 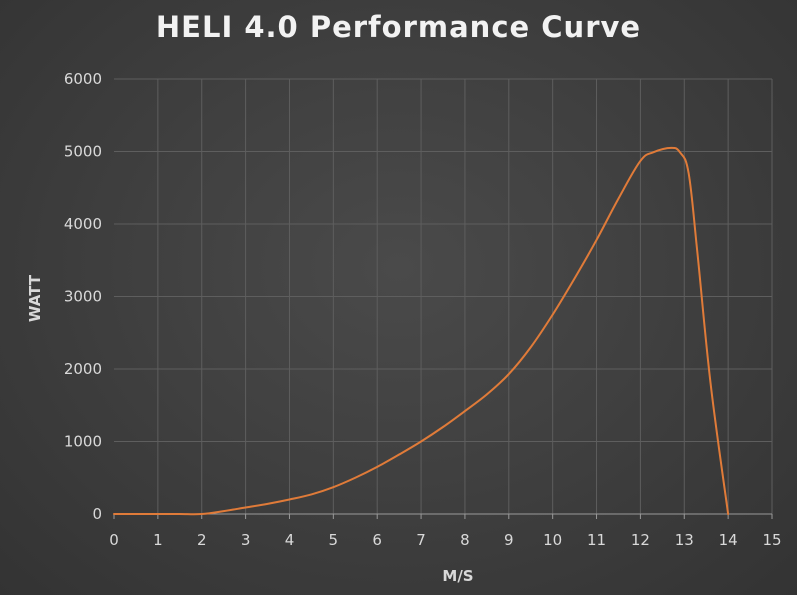 What do you see at coordinates (83, 152) in the screenshot?
I see `y-tick-label: 5000` at bounding box center [83, 152].